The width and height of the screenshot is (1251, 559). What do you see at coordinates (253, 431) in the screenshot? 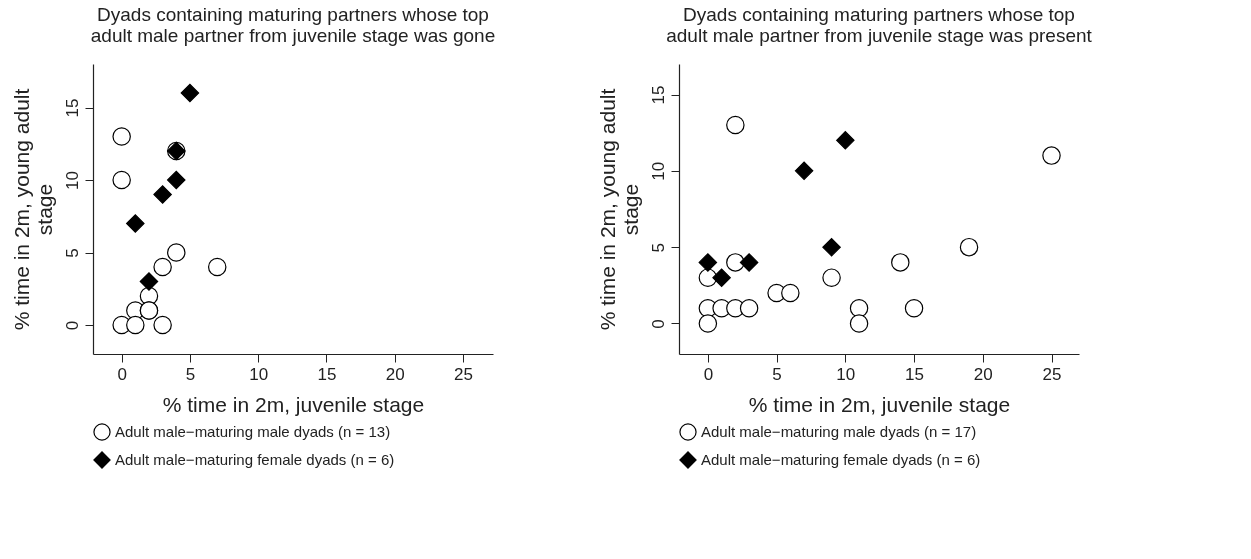
I see `legend-label: Adult male−maturing male dyads (n = 13)` at bounding box center [253, 431].